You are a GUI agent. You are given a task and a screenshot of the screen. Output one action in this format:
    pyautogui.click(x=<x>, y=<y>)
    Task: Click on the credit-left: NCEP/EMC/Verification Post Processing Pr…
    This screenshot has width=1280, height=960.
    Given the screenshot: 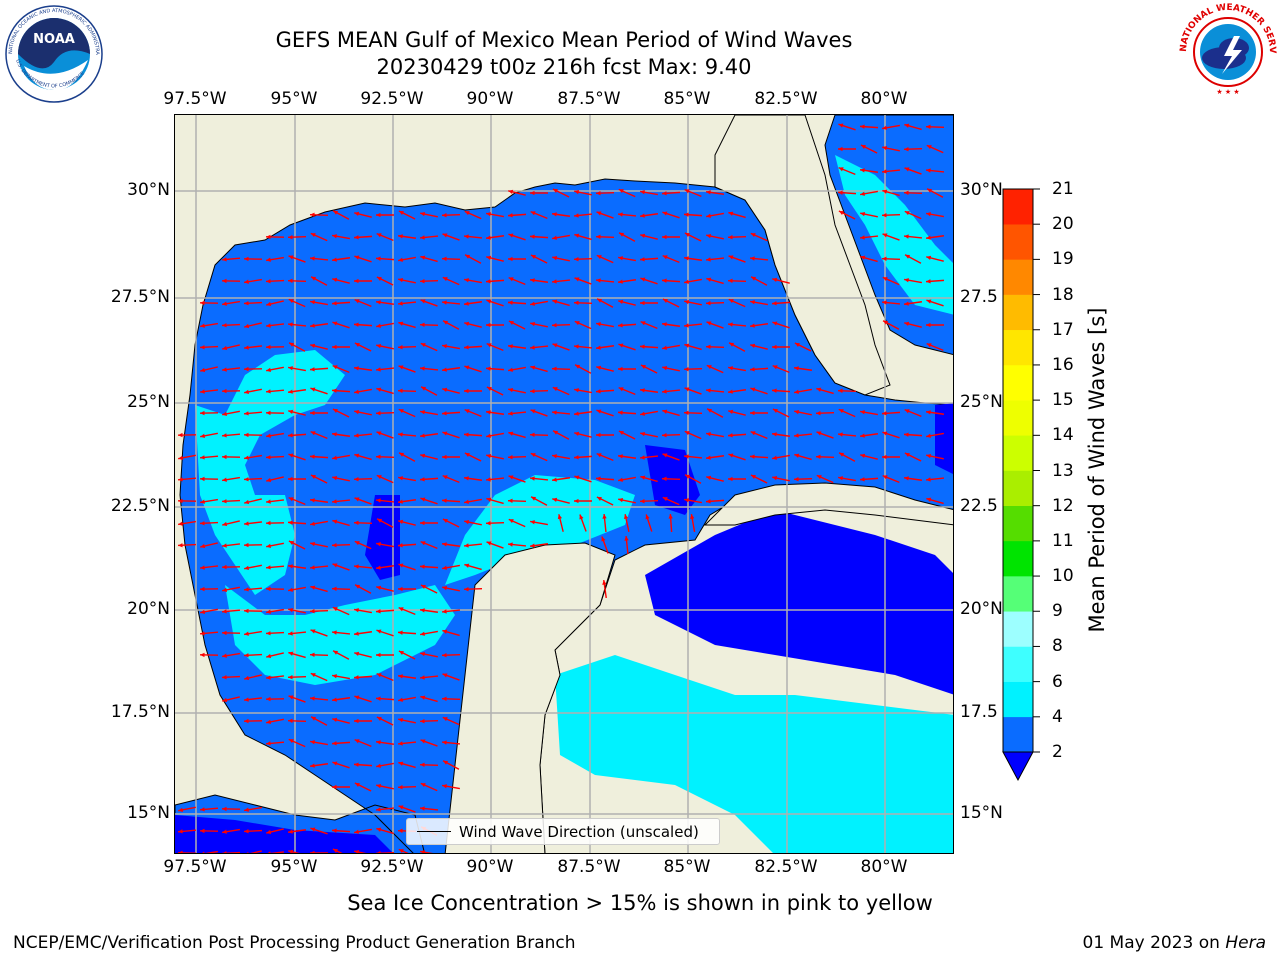 What is the action you would take?
    pyautogui.click(x=294, y=943)
    